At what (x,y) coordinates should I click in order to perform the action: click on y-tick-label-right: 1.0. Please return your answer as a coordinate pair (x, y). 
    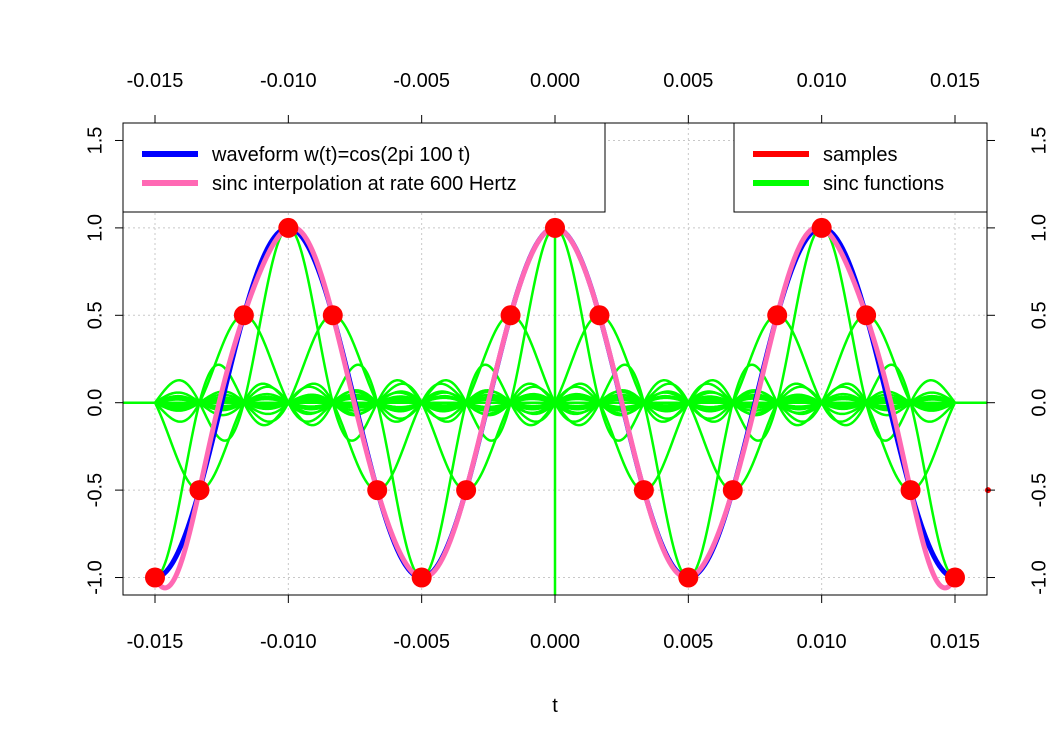
    Looking at the image, I should click on (1039, 228).